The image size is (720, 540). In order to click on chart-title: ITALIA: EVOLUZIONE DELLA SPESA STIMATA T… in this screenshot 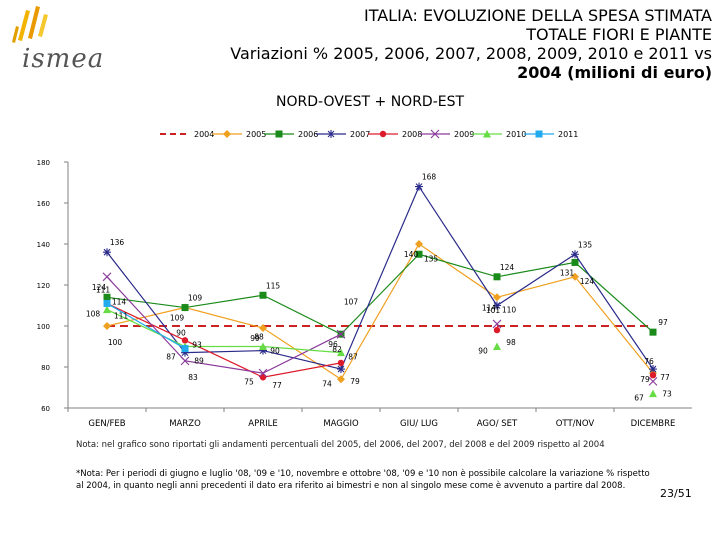, I will do `click(417, 44)`.